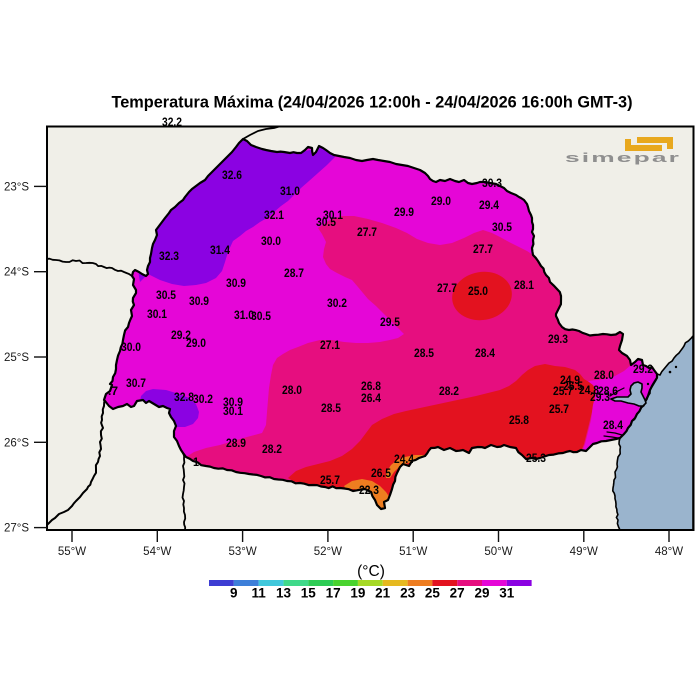 The image size is (700, 700). I want to click on svg-text: 21, so click(383, 593).